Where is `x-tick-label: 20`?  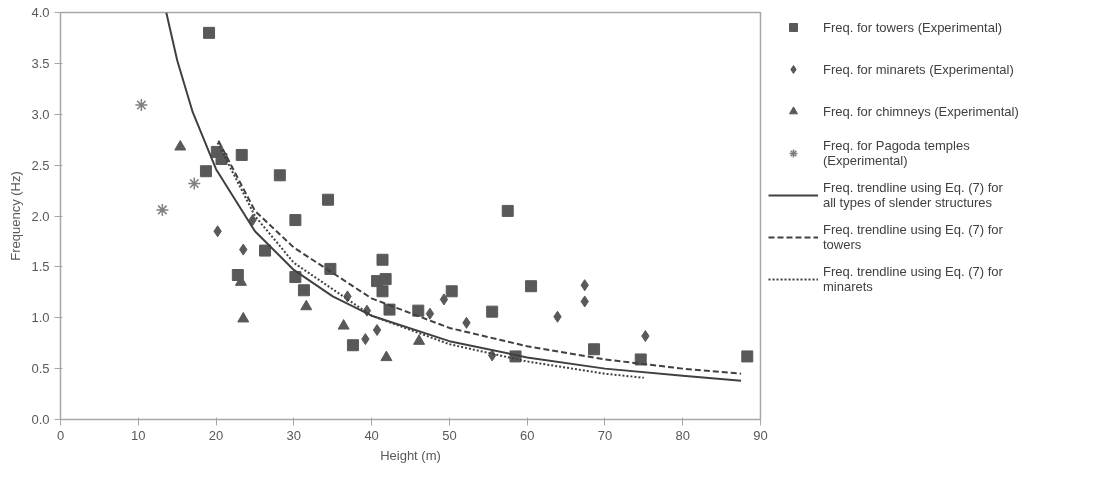 x-tick-label: 20 is located at coordinates (216, 435).